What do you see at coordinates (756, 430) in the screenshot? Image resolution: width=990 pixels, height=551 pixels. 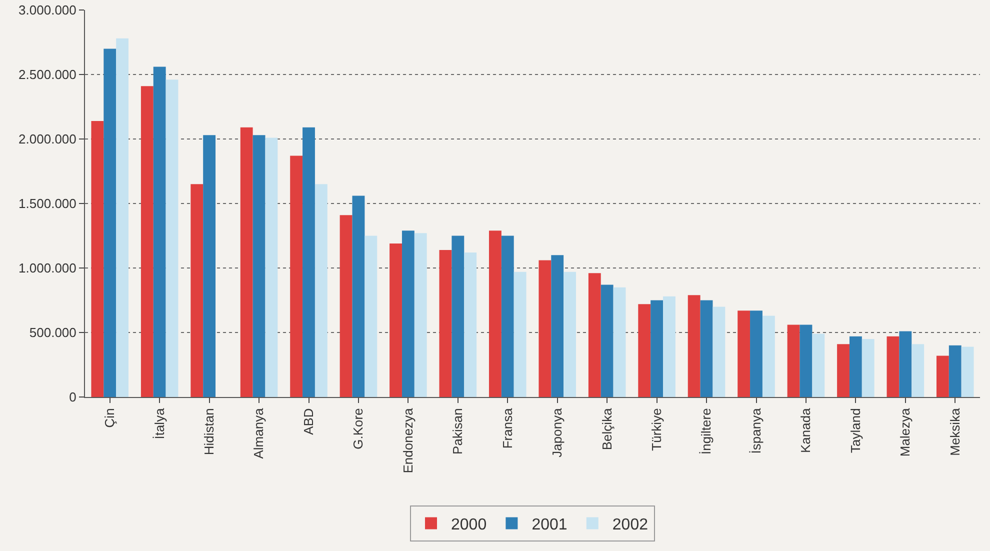 I see `x-tick-label: İspanya` at bounding box center [756, 430].